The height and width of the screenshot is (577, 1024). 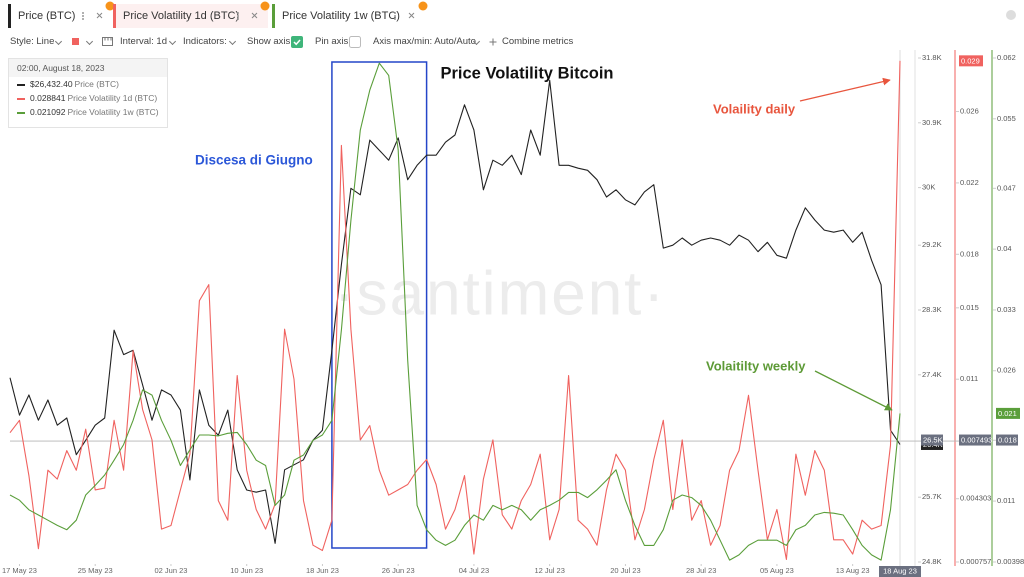 What do you see at coordinates (424, 41) in the screenshot?
I see `axis-minmax-select: Axis max/min: Auto/Auto` at bounding box center [424, 41].